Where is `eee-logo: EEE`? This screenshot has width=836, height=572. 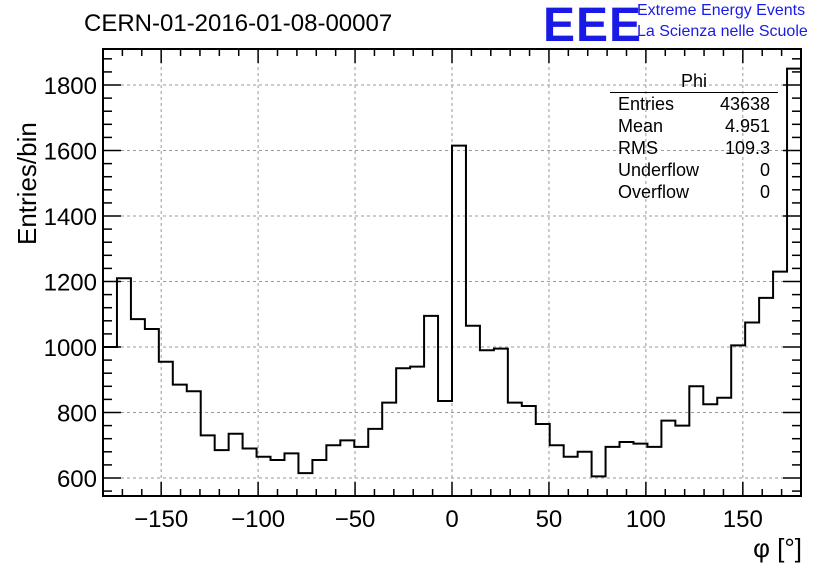
eee-logo: EEE is located at coordinates (592, 26).